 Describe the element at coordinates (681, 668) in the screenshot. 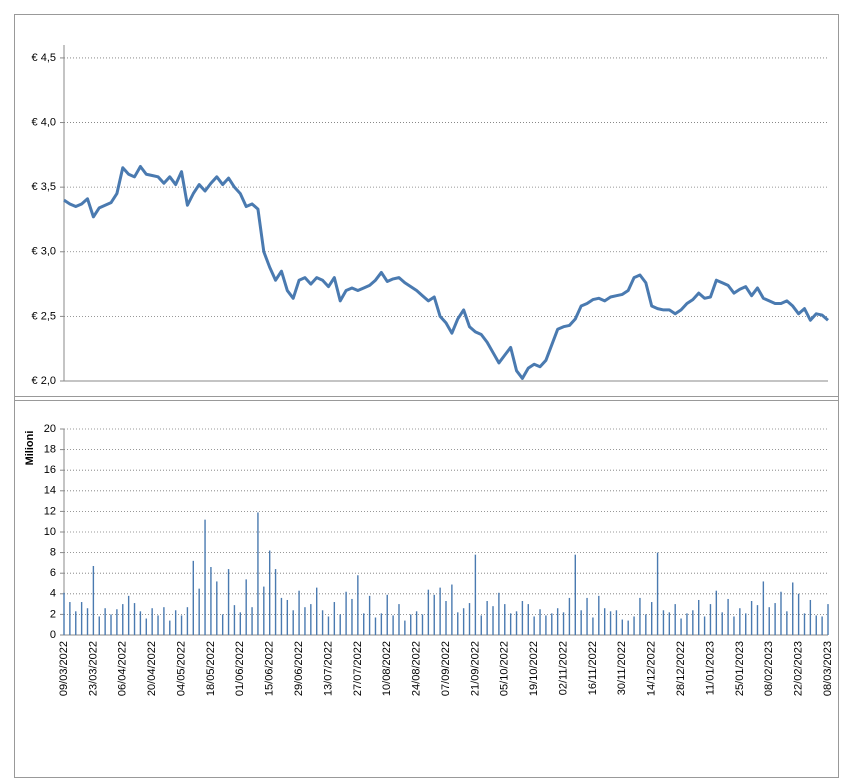

I see `x-tick-label: 28/12/2022` at that location.